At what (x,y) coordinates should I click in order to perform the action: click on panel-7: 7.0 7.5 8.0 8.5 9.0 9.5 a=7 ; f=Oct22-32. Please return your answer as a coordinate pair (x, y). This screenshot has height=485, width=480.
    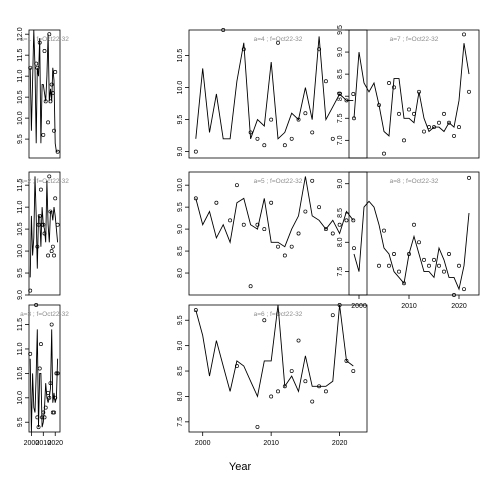
    Looking at the image, I should click on (408, 92).